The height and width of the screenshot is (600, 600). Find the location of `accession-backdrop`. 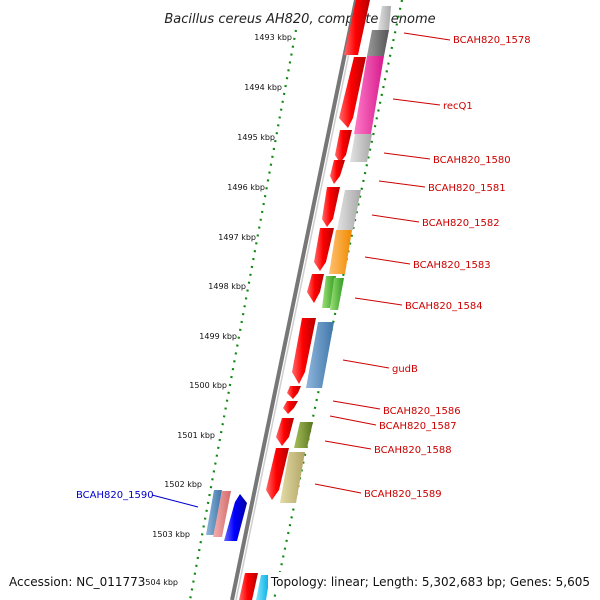

accession-backdrop is located at coordinates (76, 582).